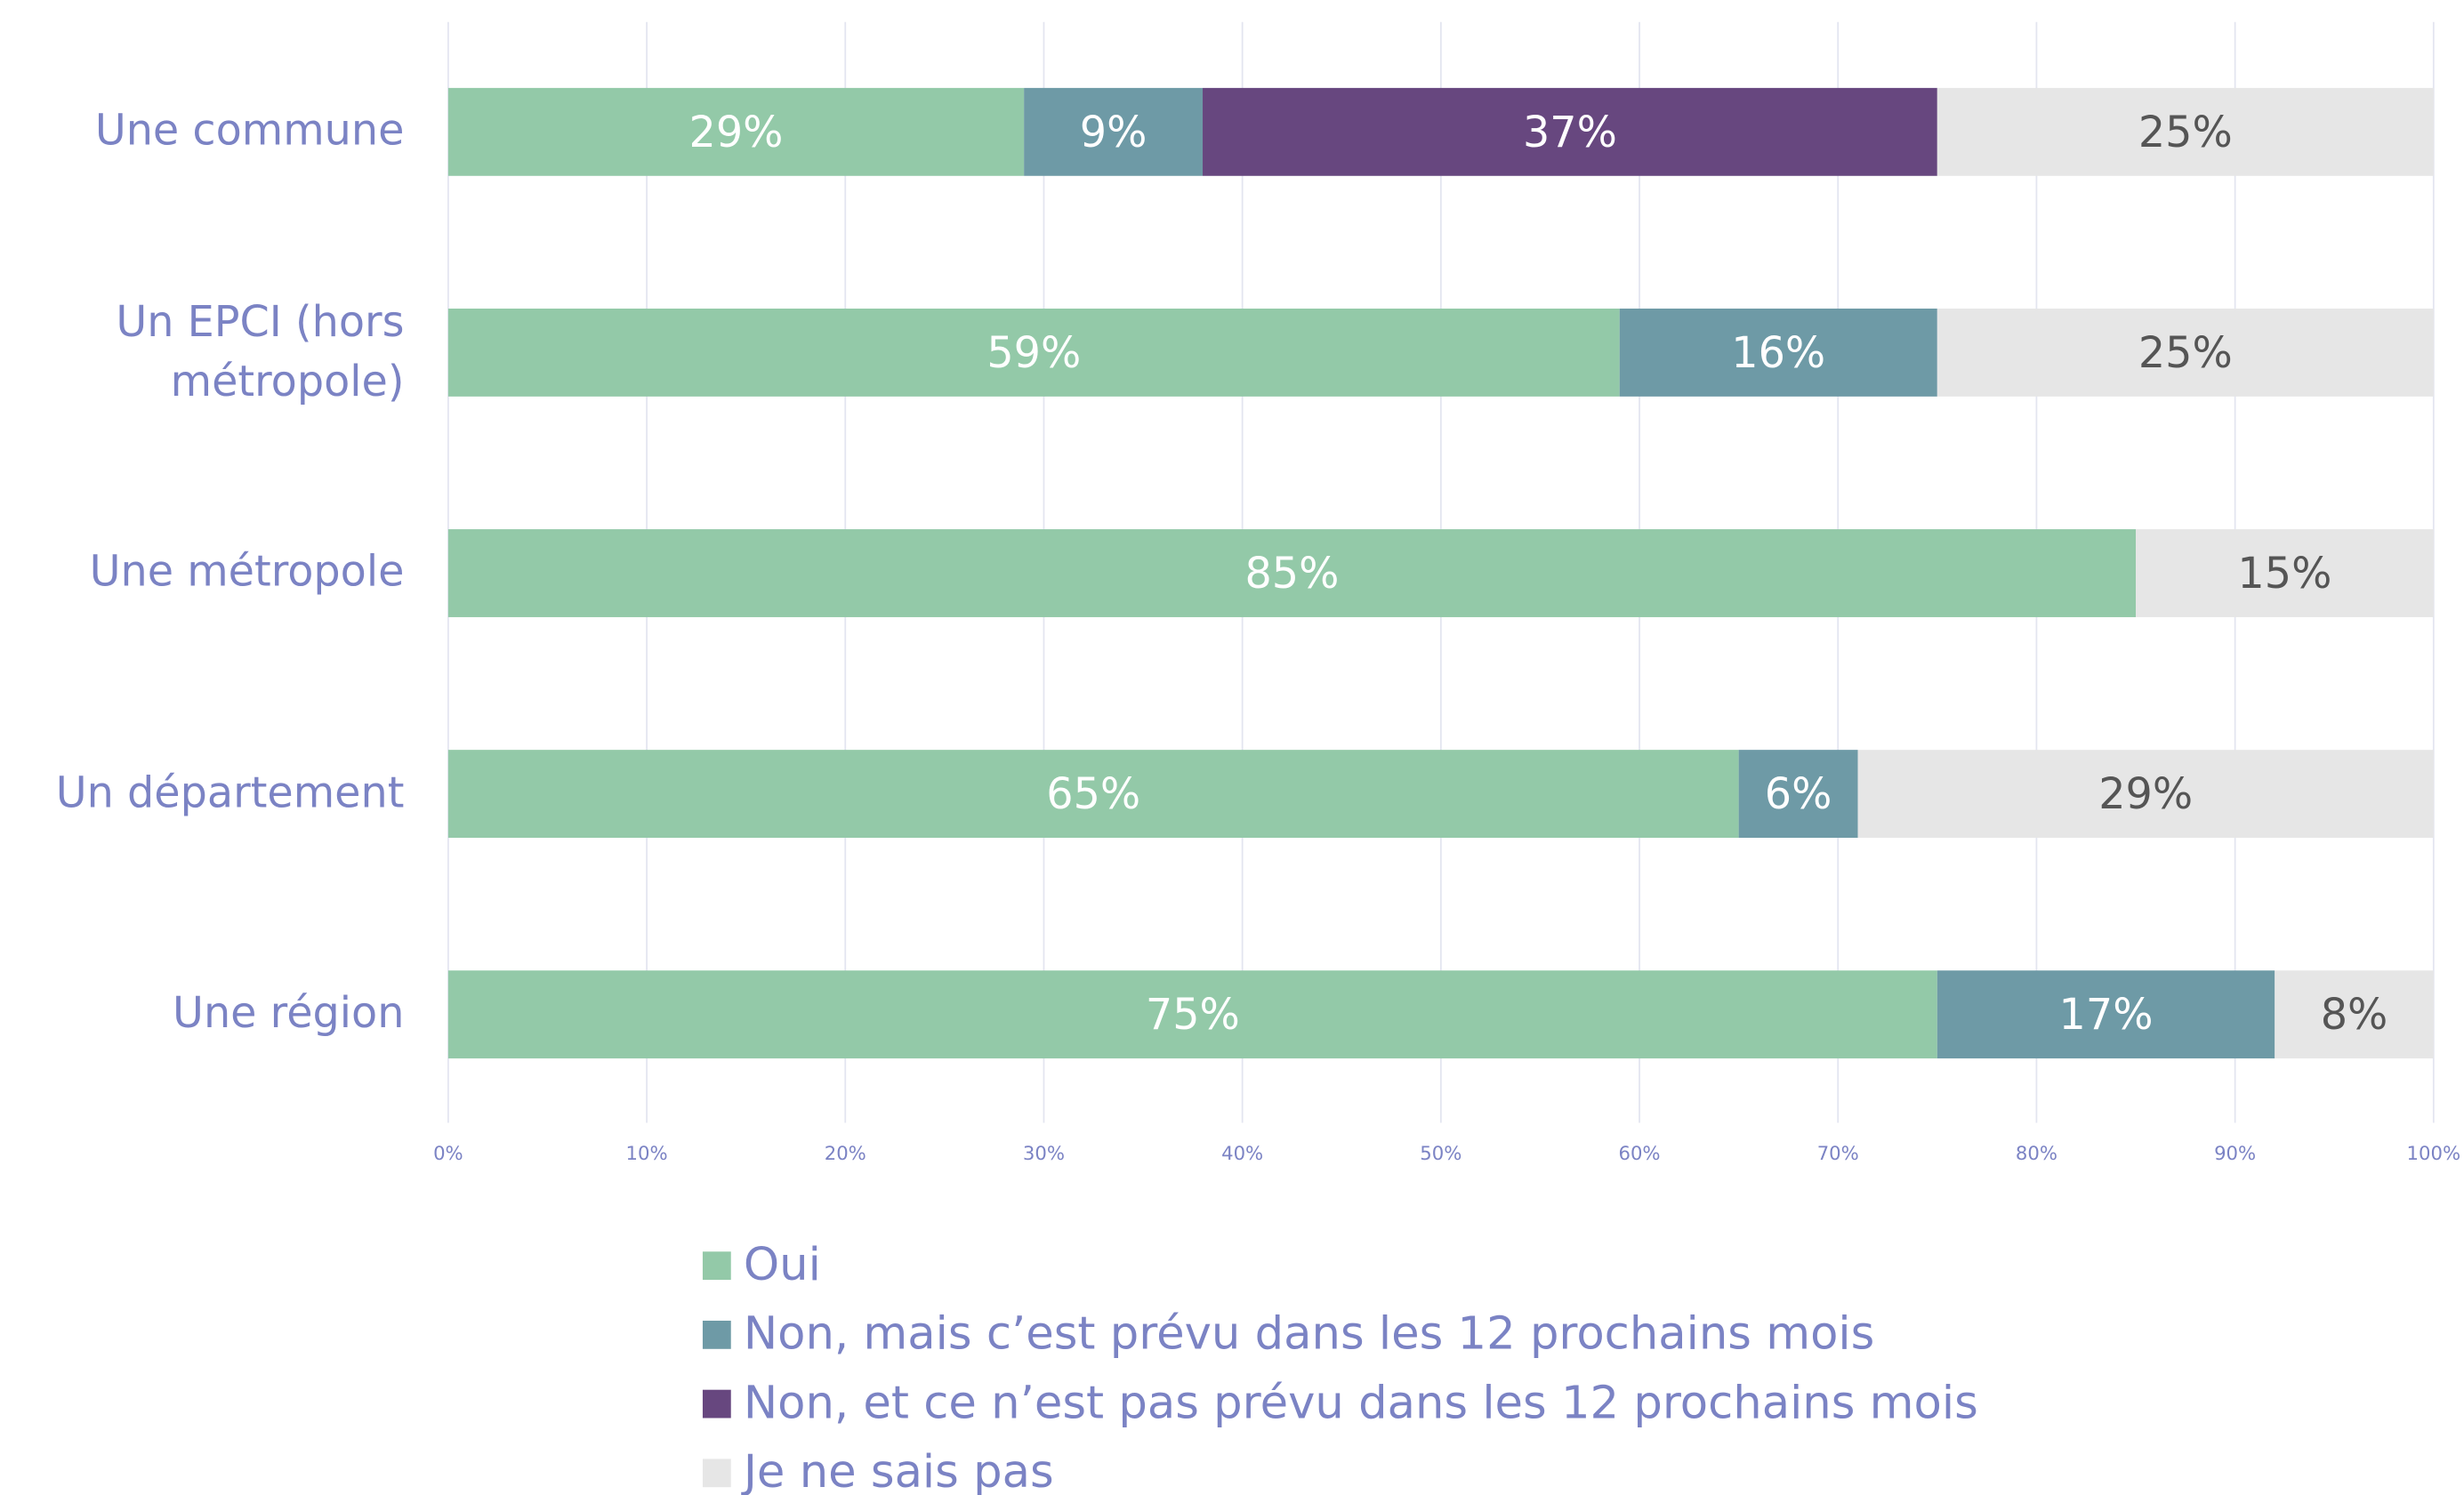 This screenshot has width=2464, height=1495. Describe the element at coordinates (846, 1153) in the screenshot. I see `x-tick-label: 20%` at that location.